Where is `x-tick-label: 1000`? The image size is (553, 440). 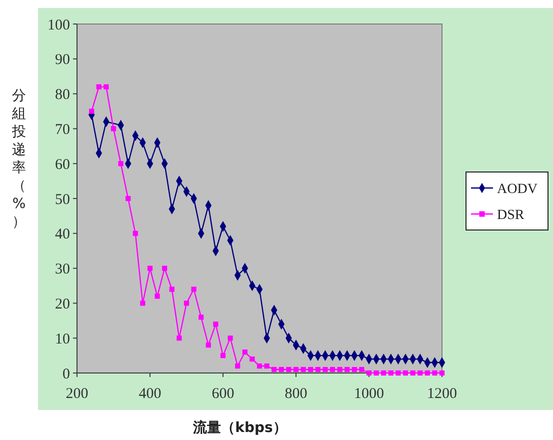 x-tick-label: 1000 is located at coordinates (369, 394).